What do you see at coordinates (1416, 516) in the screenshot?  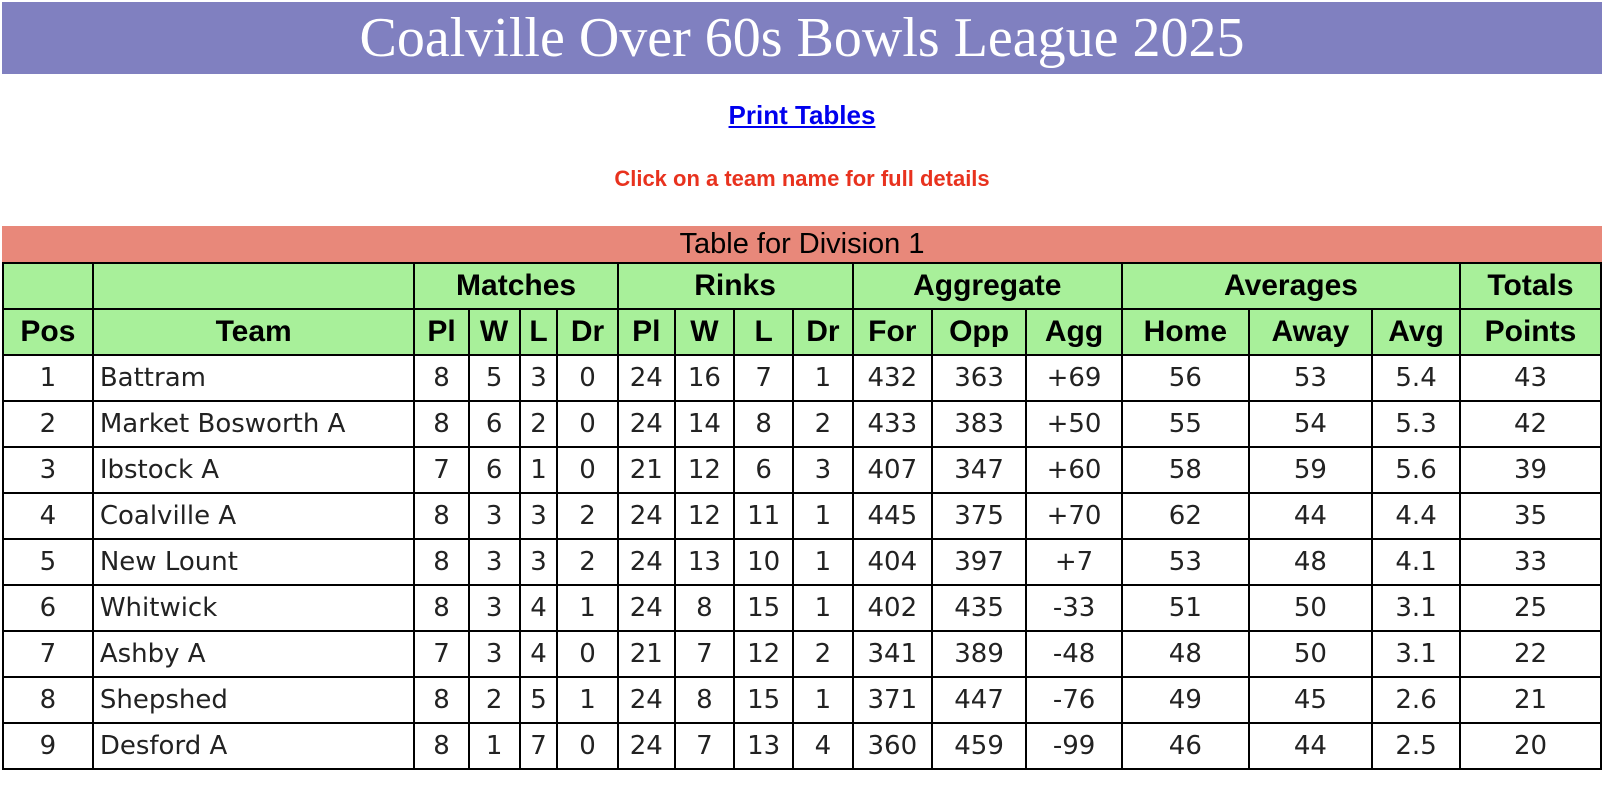 I see `avg-cell: 4.4` at bounding box center [1416, 516].